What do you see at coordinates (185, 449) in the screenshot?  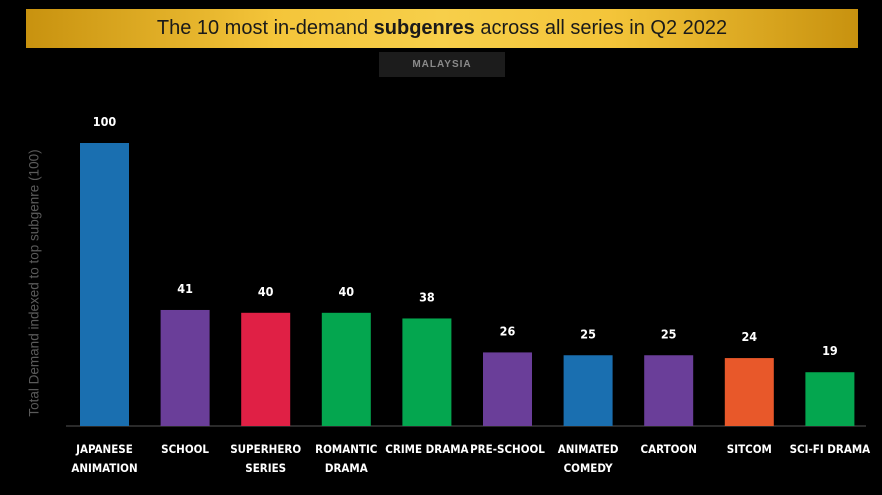 I see `category-label-2-line-1: SCHOOL` at bounding box center [185, 449].